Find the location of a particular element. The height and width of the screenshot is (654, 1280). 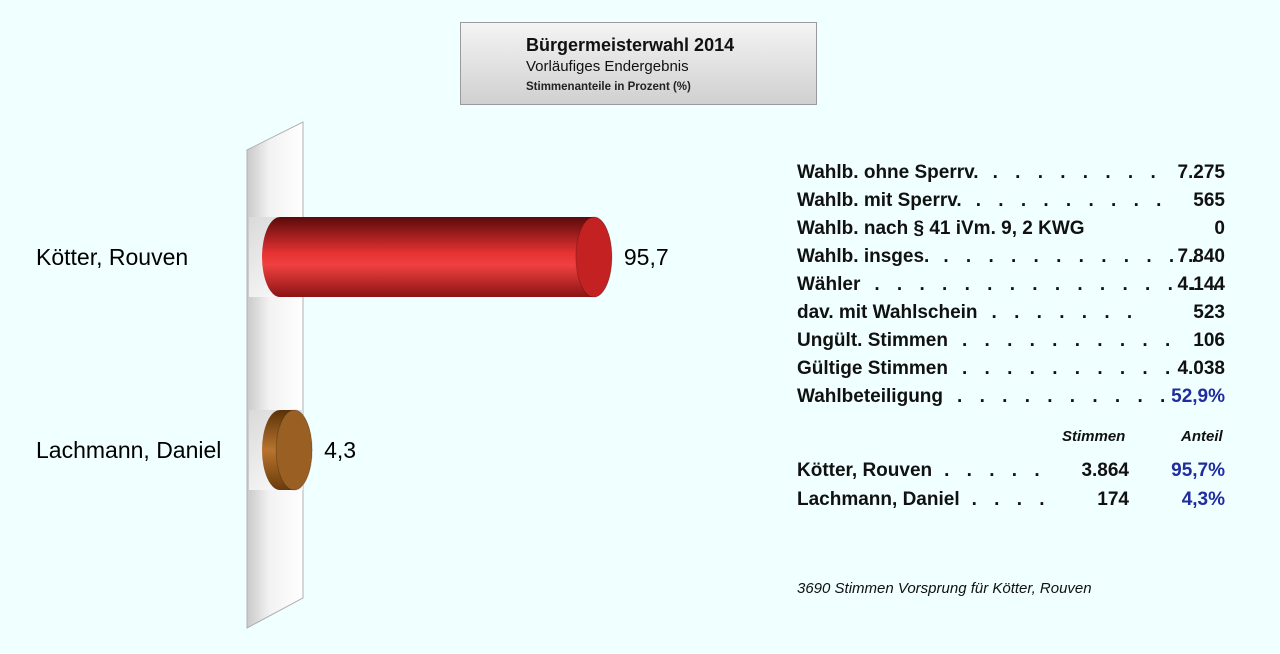

stat-row: Wahlb. mit Sperrv. . . . . . . . . . 565 is located at coordinates (1012, 203).